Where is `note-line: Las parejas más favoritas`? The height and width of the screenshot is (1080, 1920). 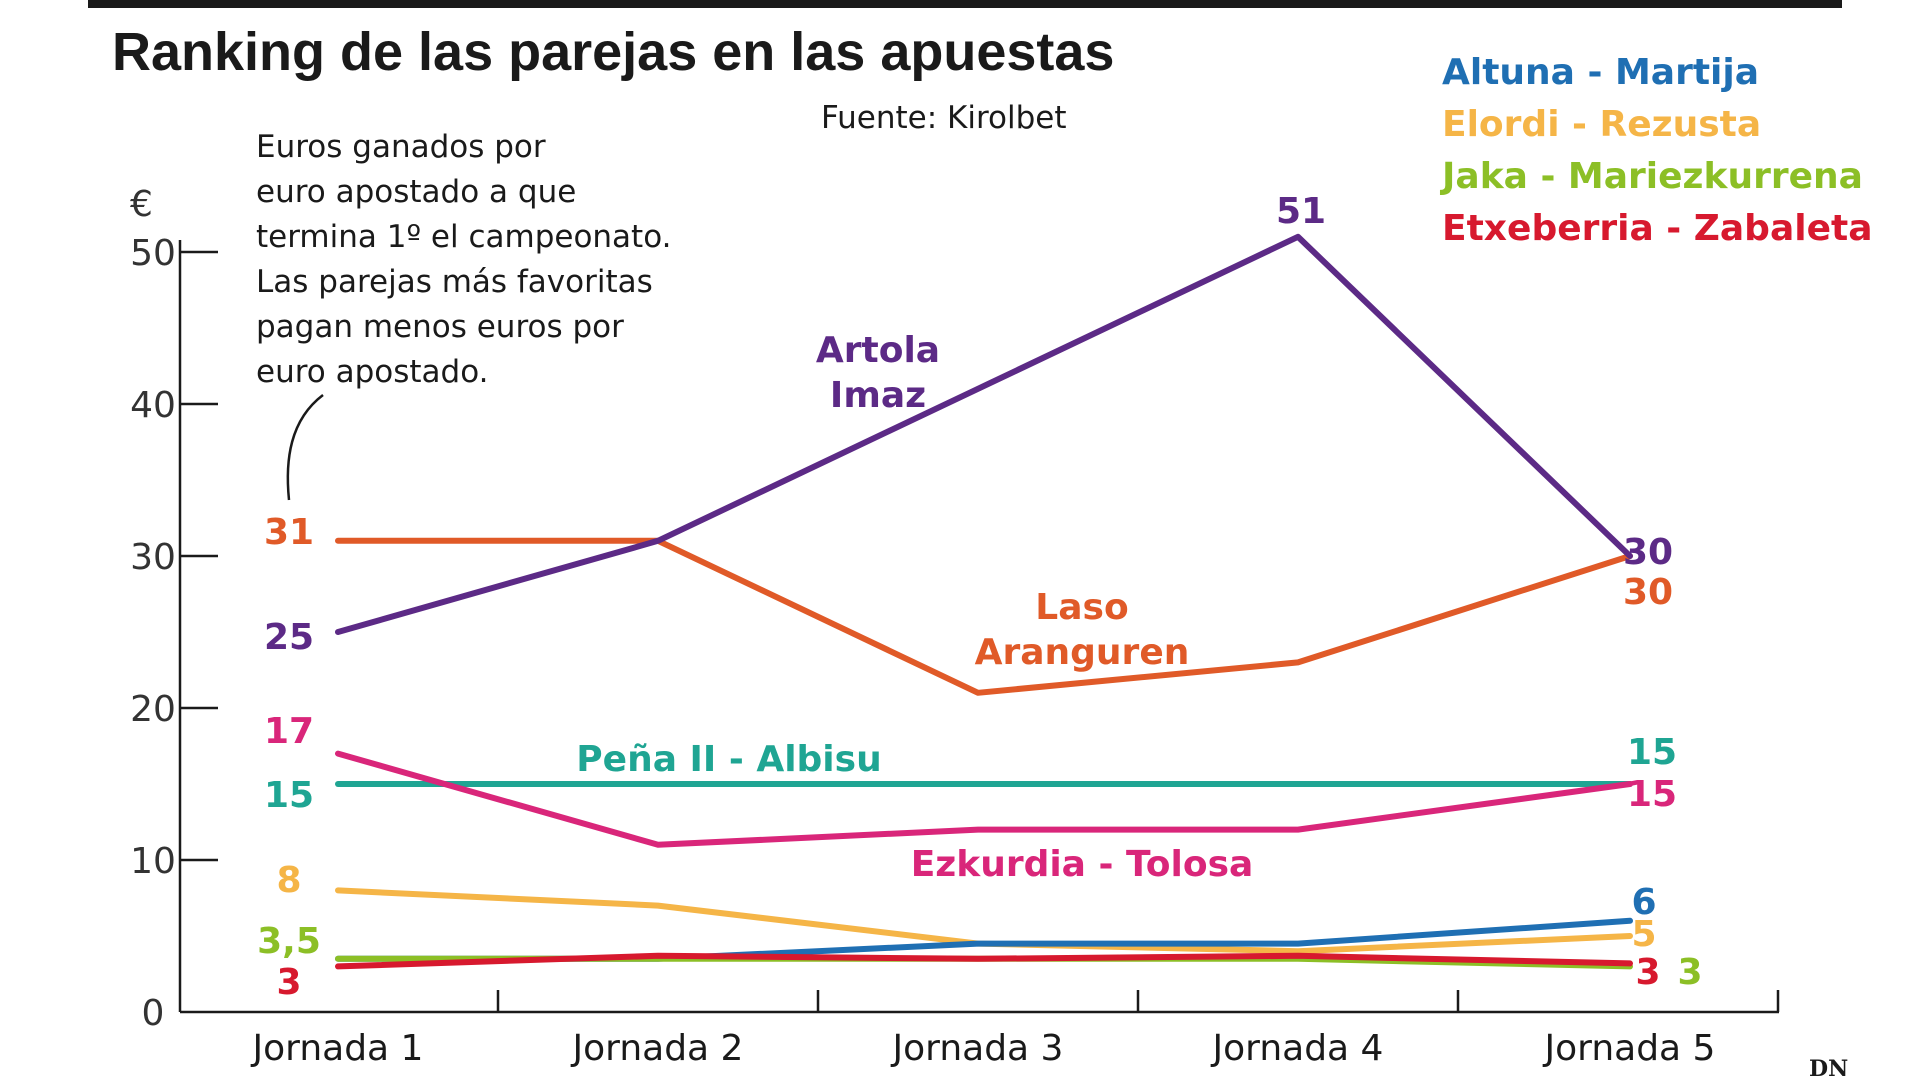
note-line: Las parejas más favoritas is located at coordinates (454, 282).